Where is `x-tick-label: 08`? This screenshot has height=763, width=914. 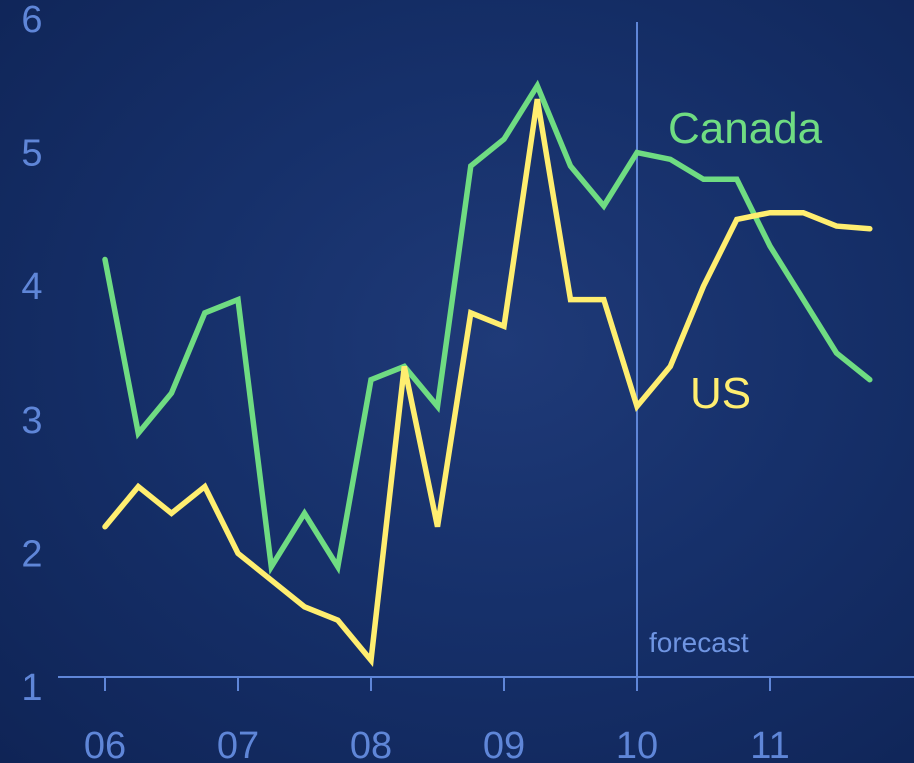
x-tick-label: 08 is located at coordinates (371, 744).